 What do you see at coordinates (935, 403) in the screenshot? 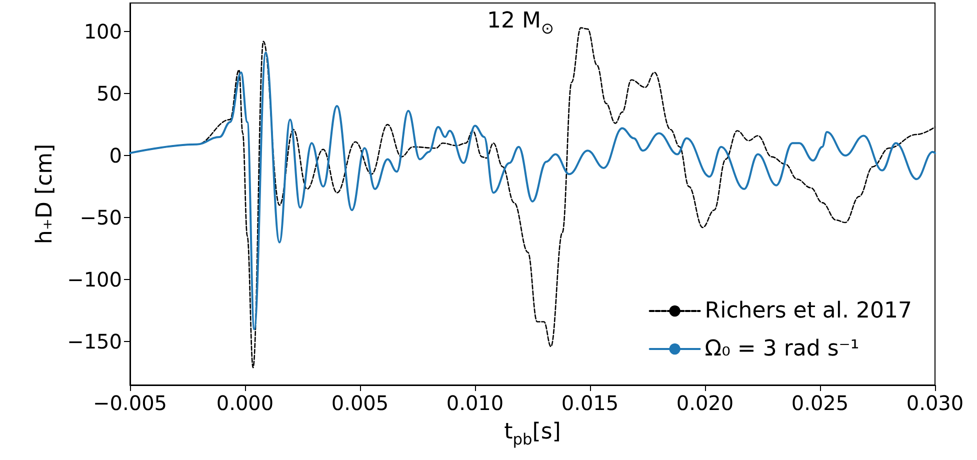
I see `x-tick-label: 0.030` at bounding box center [935, 403].